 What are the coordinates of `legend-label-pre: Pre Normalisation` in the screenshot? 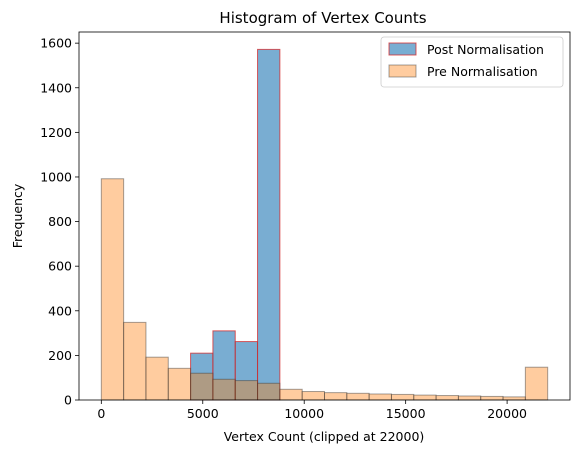 It's located at (482, 71).